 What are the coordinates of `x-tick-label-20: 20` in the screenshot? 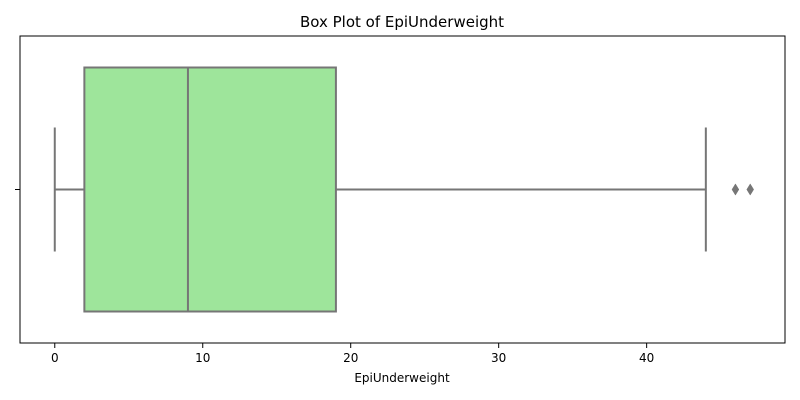 It's located at (350, 358).